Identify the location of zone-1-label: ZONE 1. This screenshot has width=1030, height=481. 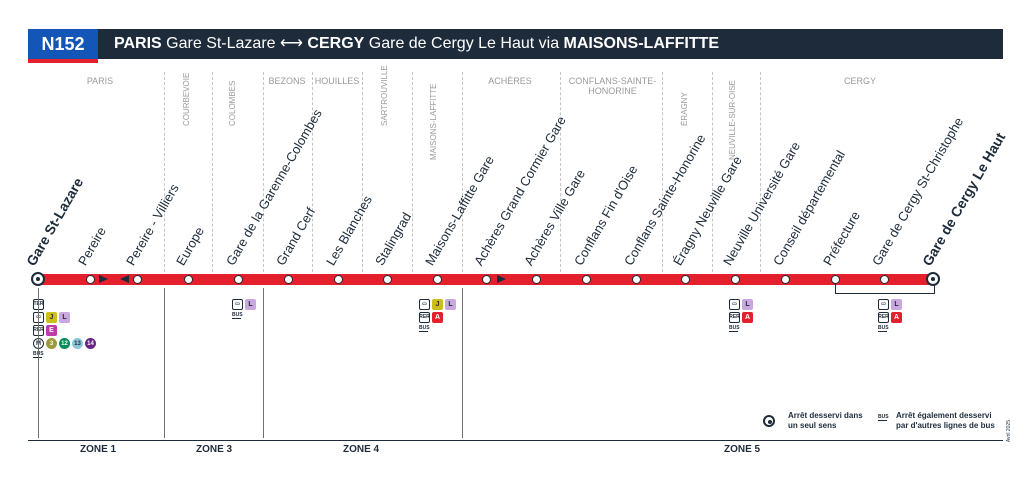
(98, 449).